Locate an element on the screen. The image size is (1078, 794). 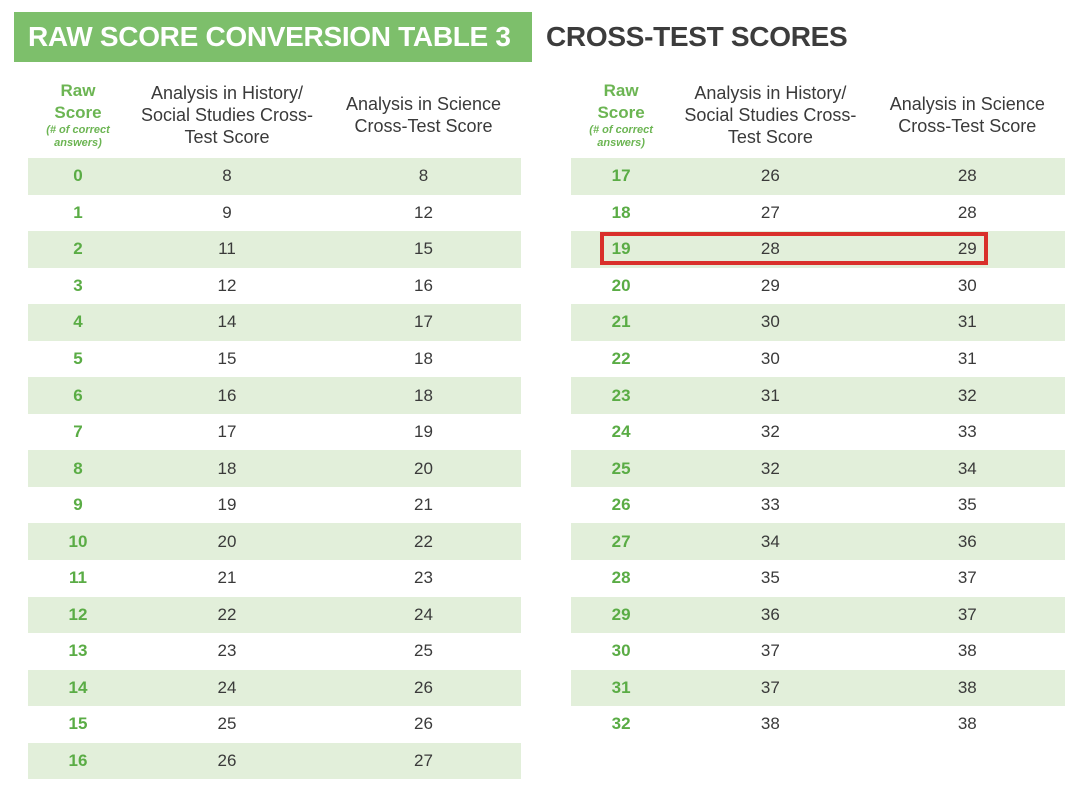
raw-score-cell: 32 is located at coordinates (621, 724).